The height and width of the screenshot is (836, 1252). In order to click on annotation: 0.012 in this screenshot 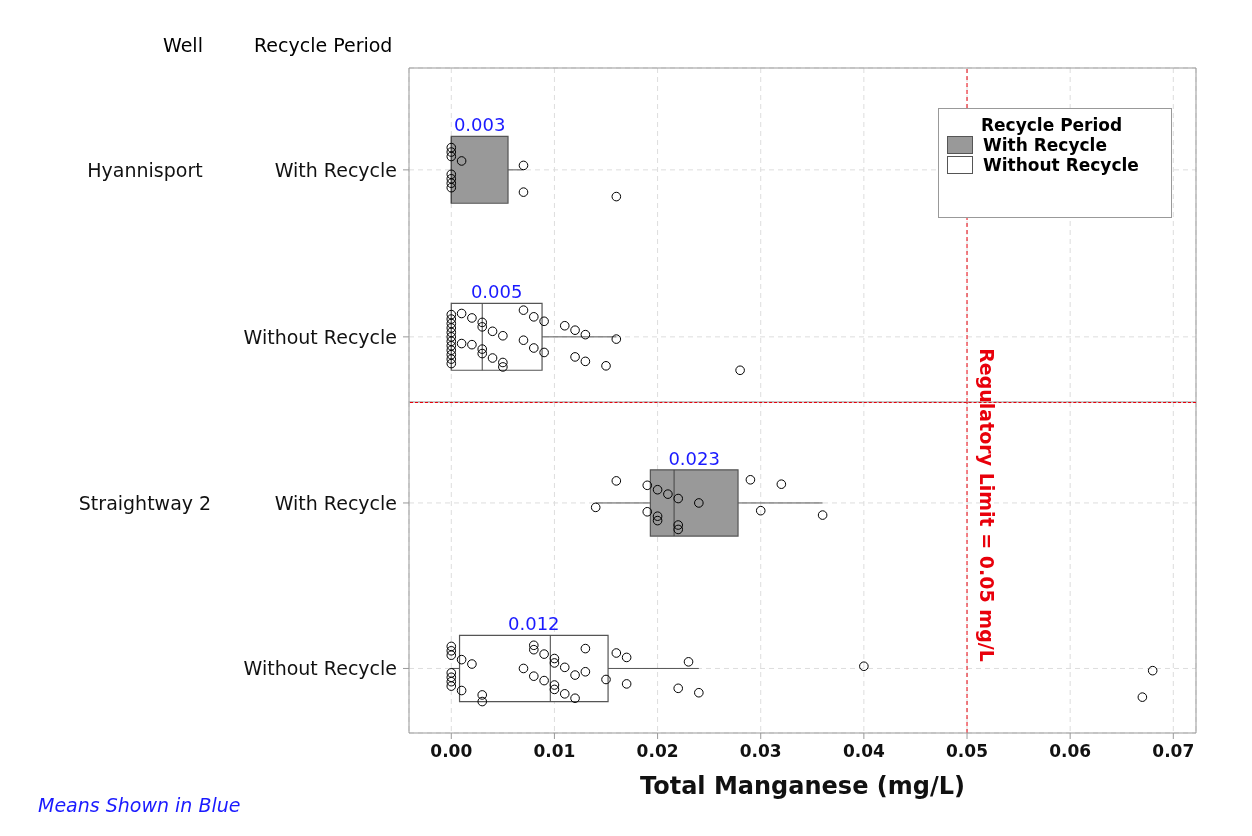, I will do `click(534, 624)`.